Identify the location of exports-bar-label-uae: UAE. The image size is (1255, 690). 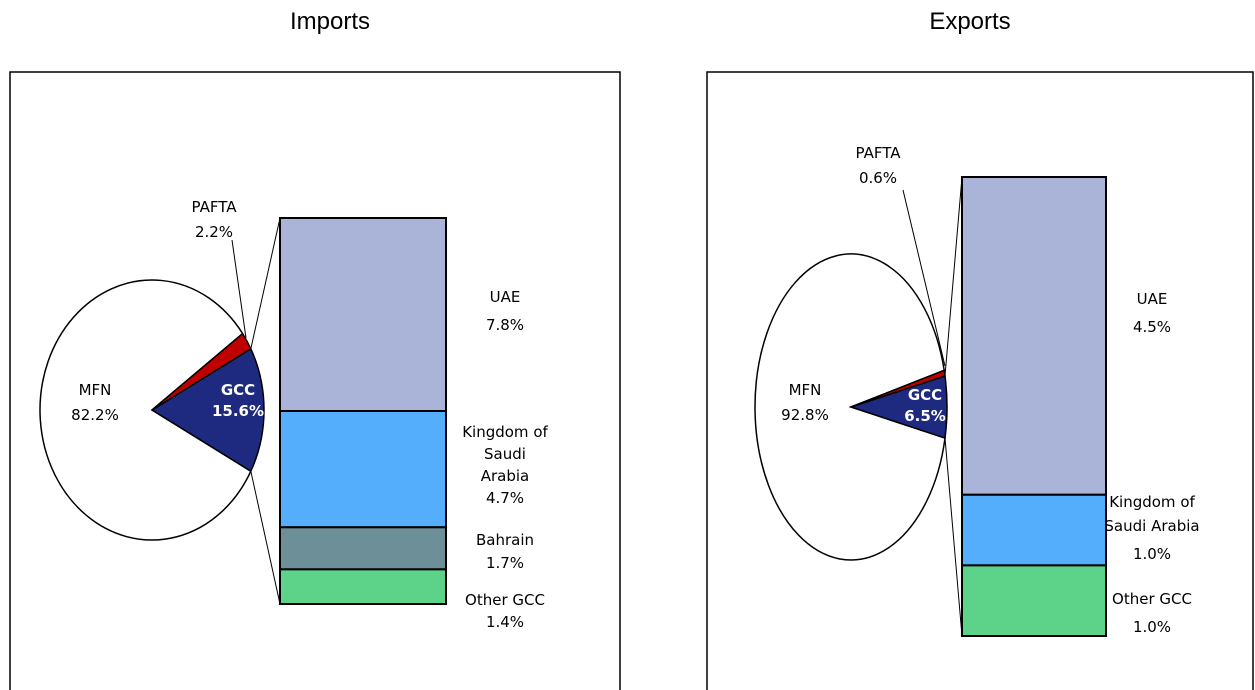
(1152, 299).